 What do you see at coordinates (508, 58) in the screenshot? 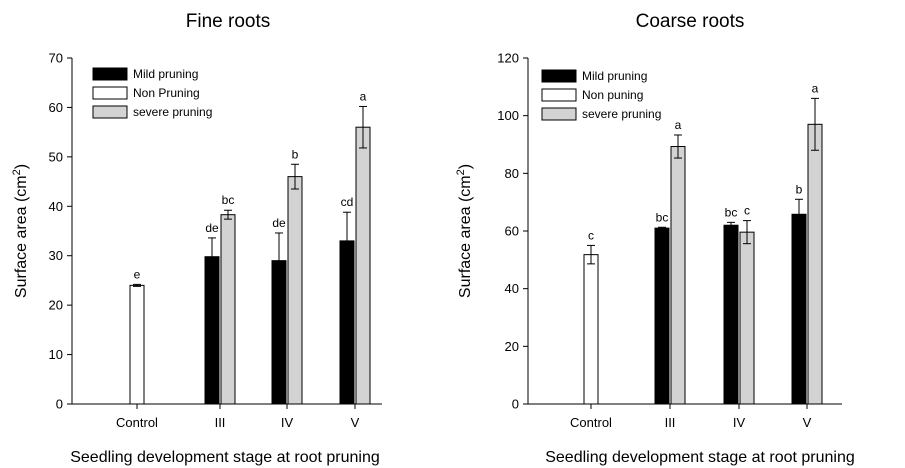
I see `y-tick-label: 120` at bounding box center [508, 58].